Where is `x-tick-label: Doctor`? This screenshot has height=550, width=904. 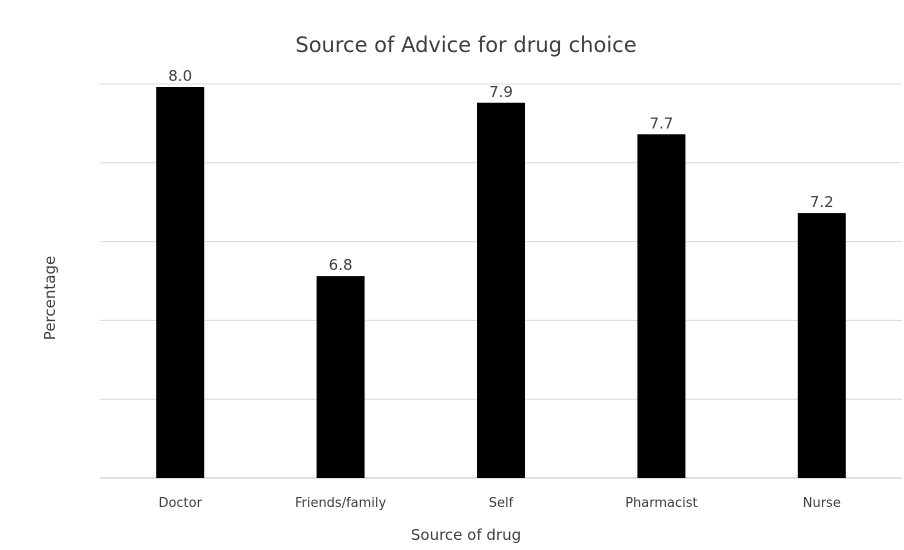
x-tick-label: Doctor is located at coordinates (180, 503).